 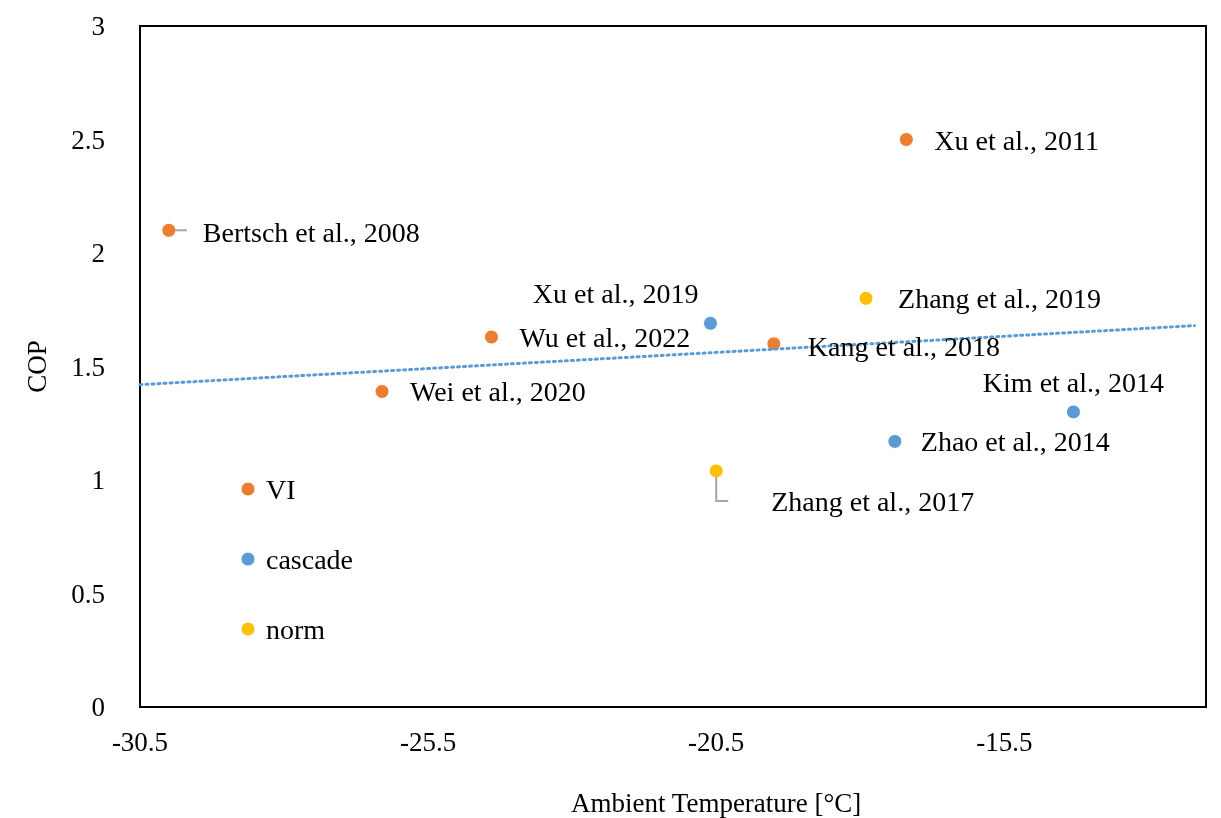 I want to click on annotation: Zhang et al., 2019, so click(x=999, y=299).